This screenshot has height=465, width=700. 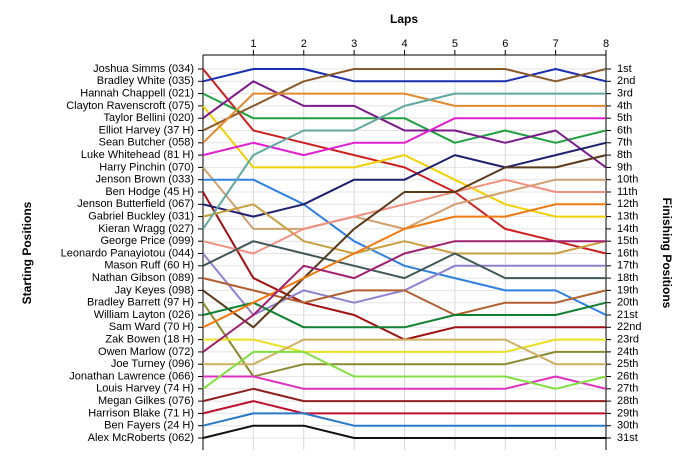 I want to click on y2-tick-label: 5th, so click(x=624, y=118).